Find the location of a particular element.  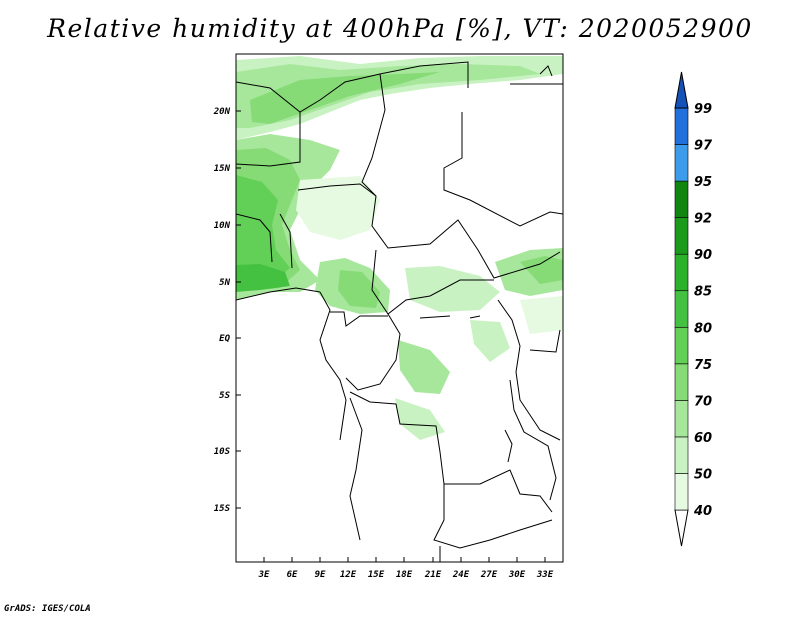

lat-label: 10N is located at coordinates (222, 226).